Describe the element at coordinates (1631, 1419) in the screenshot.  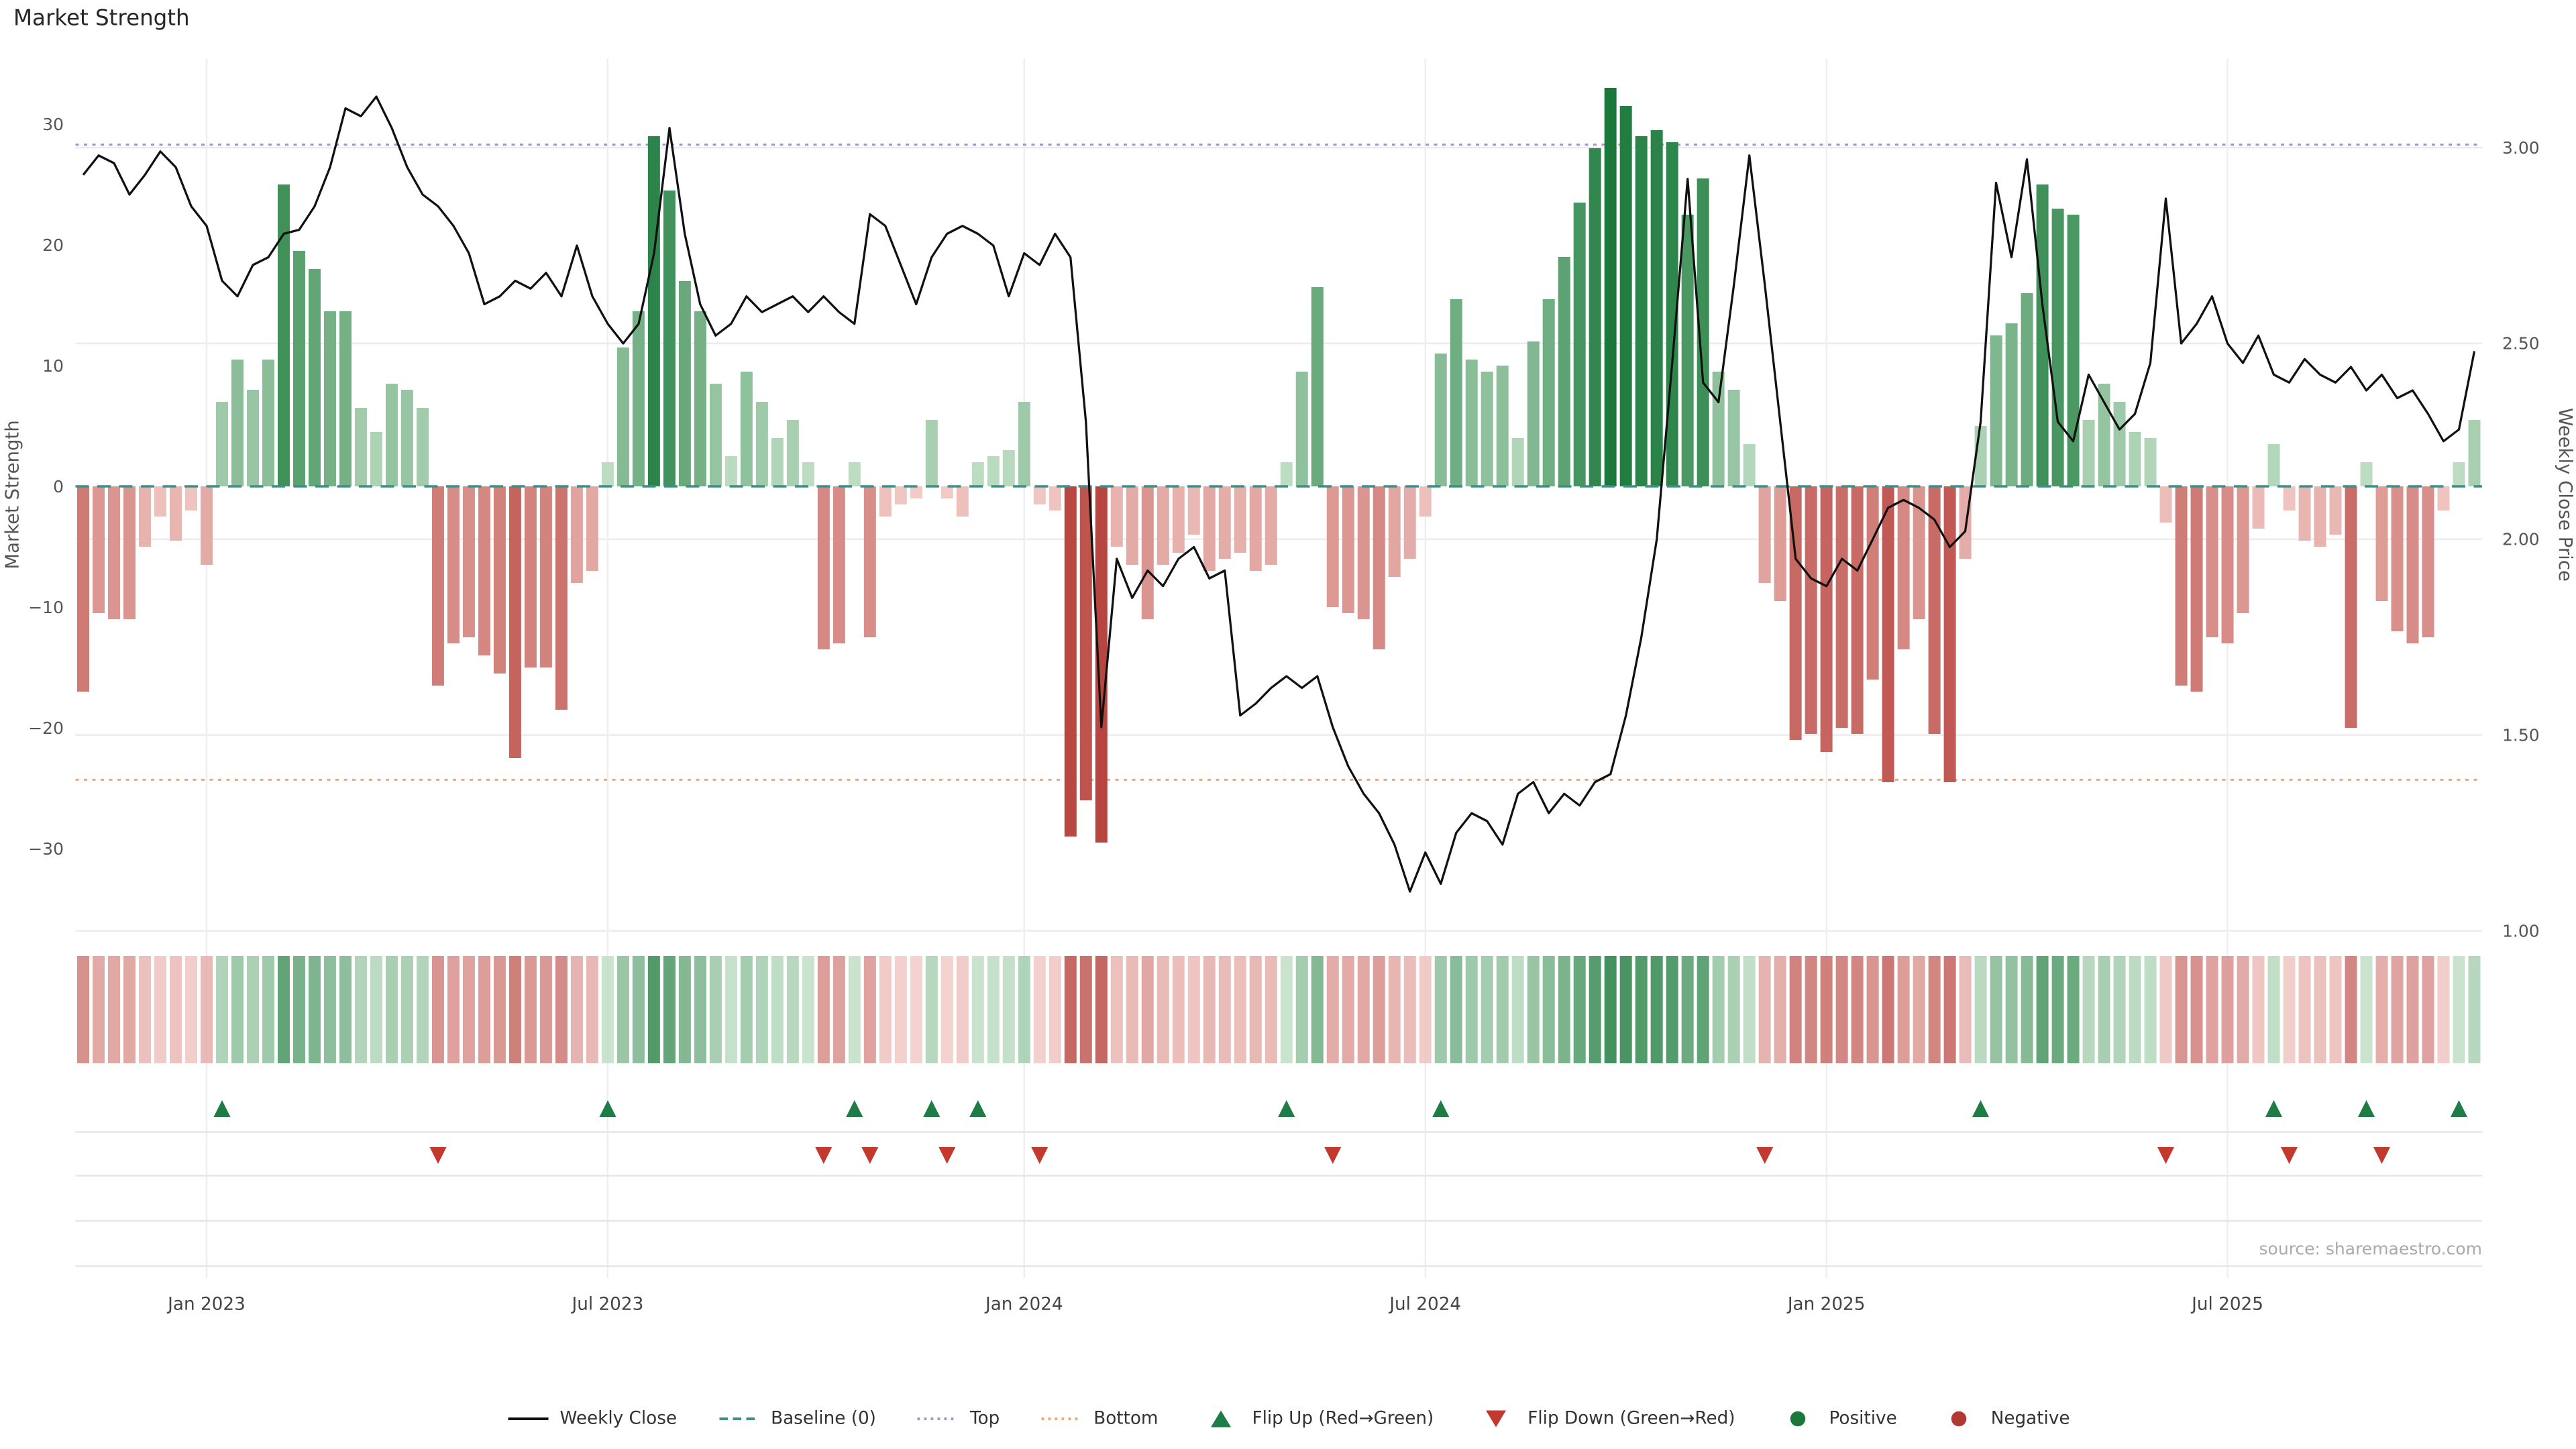
I see `legend-label: Flip Down (Green→Red)` at that location.